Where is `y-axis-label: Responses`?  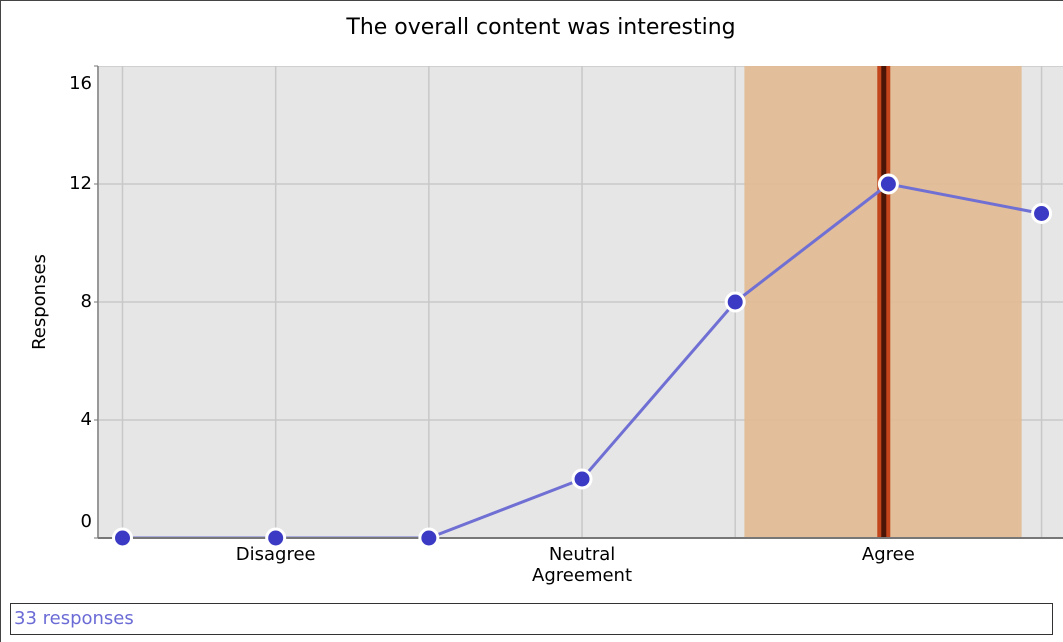
y-axis-label: Responses is located at coordinates (39, 302).